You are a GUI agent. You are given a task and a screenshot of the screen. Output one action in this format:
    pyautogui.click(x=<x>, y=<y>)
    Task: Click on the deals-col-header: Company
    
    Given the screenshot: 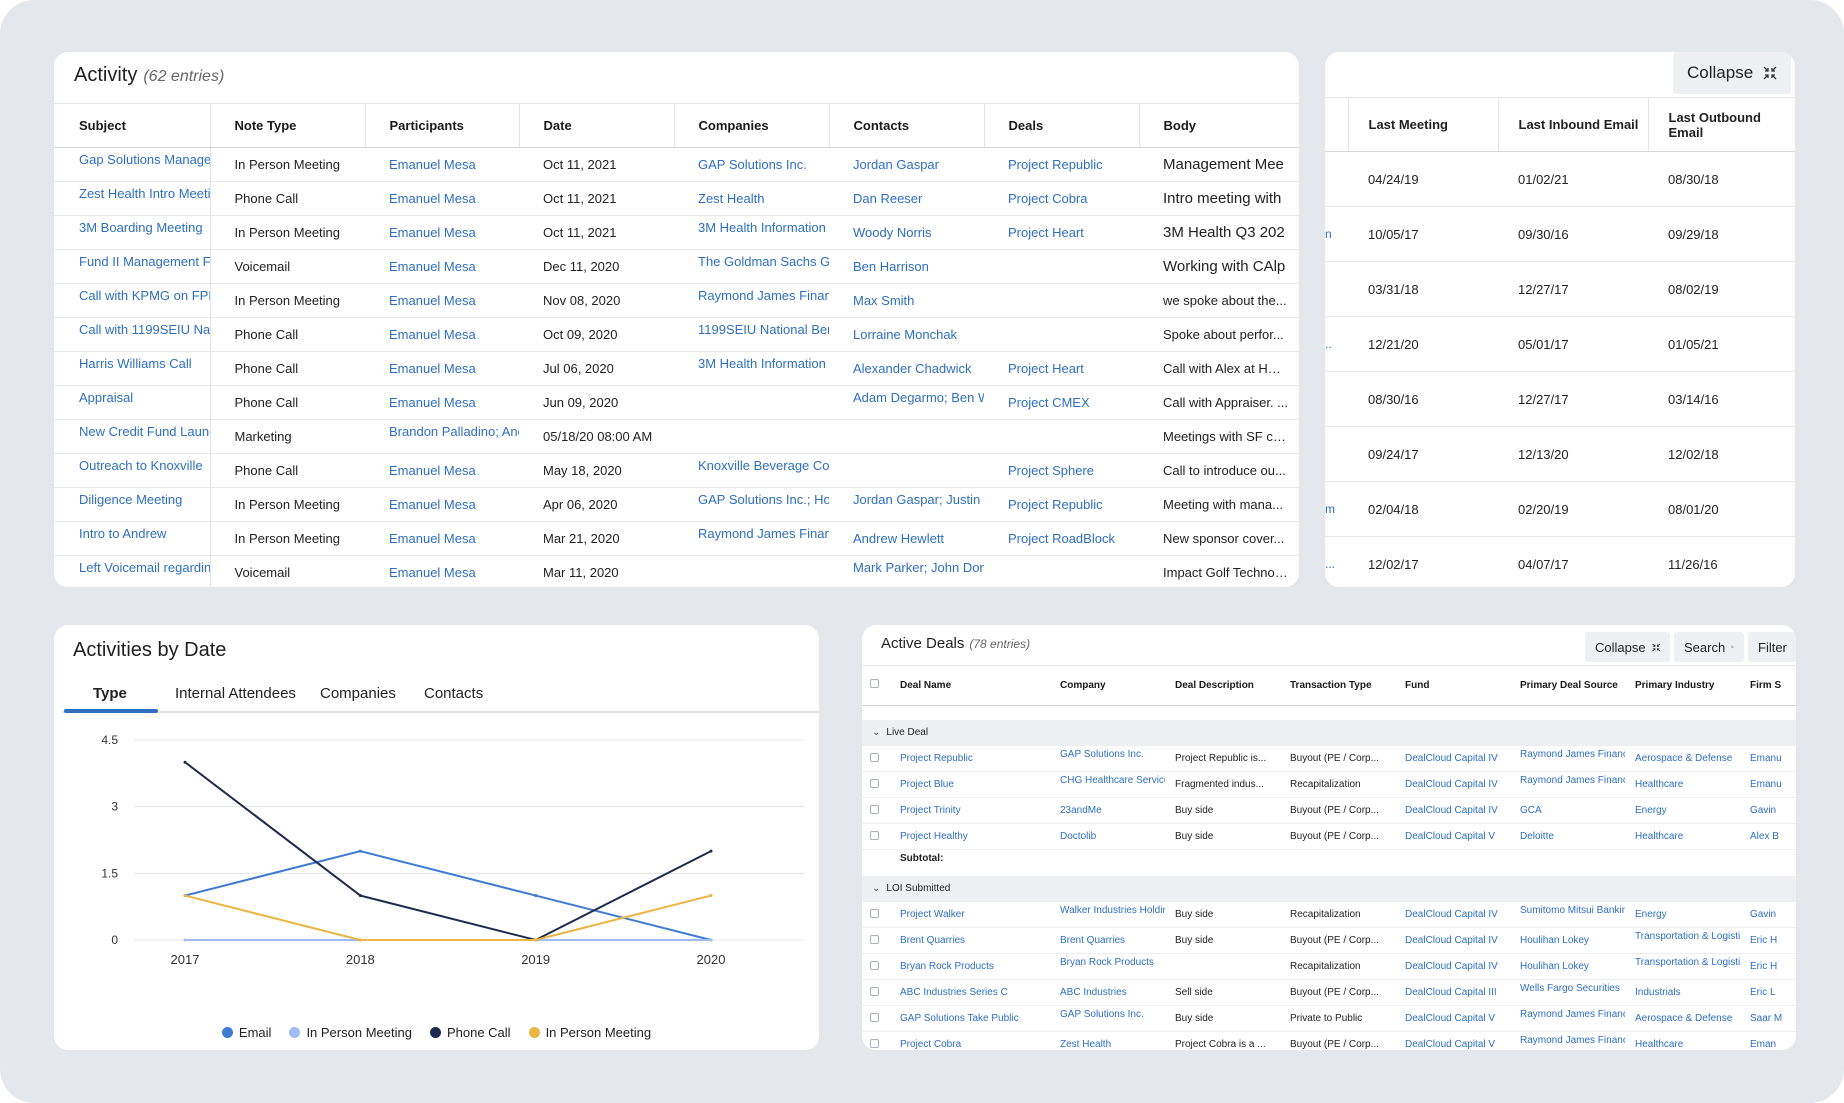 What is the action you would take?
    pyautogui.click(x=1107, y=685)
    